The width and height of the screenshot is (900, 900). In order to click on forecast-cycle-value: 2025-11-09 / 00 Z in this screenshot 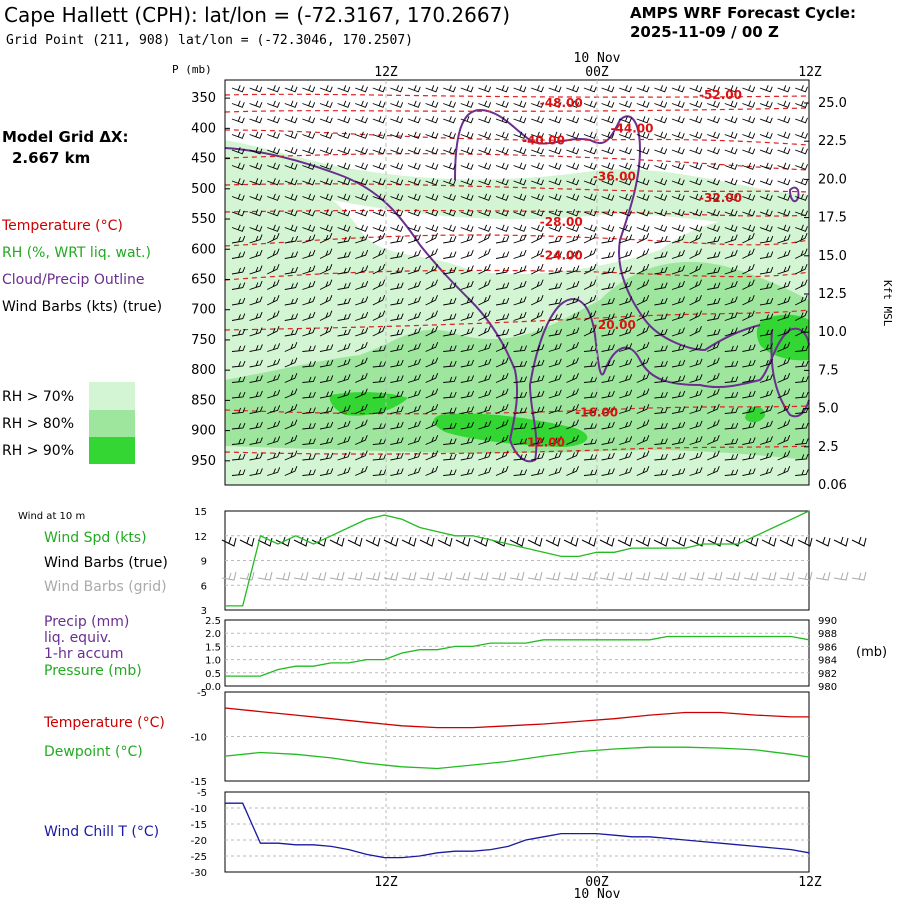, I will do `click(704, 32)`.